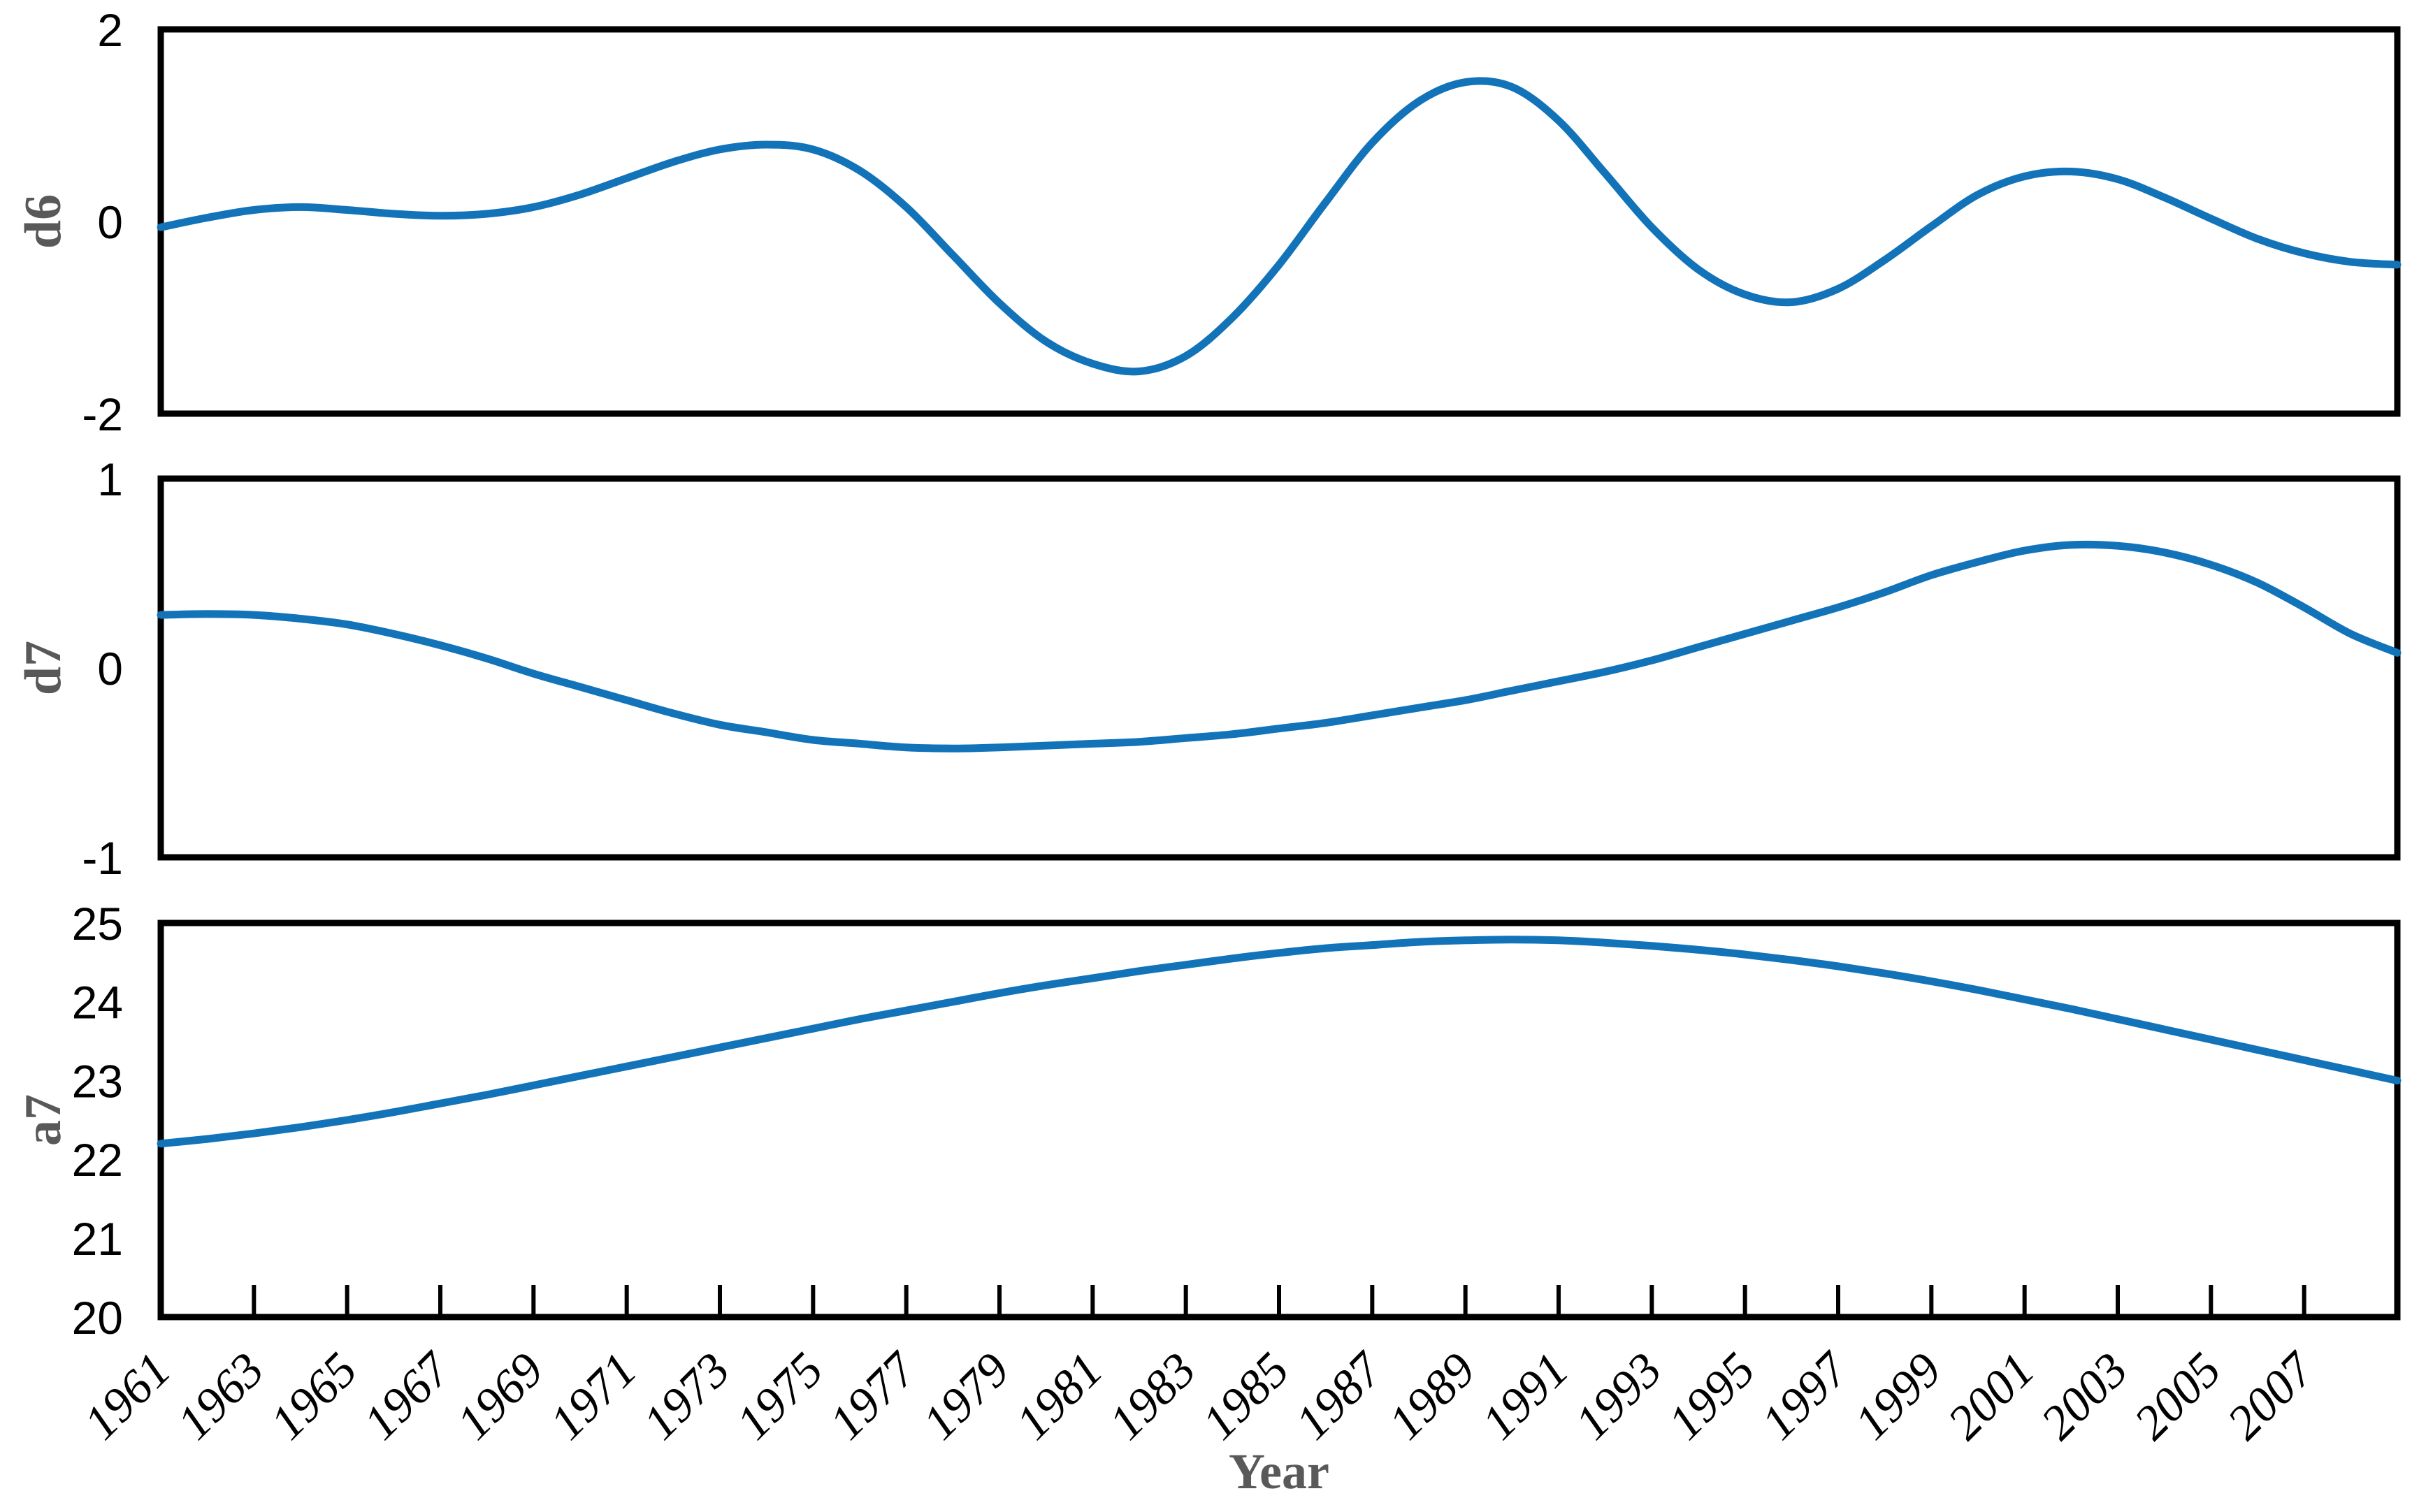 The width and height of the screenshot is (2412, 1512). What do you see at coordinates (97, 1239) in the screenshot?
I see `y-tick-label: 21` at bounding box center [97, 1239].